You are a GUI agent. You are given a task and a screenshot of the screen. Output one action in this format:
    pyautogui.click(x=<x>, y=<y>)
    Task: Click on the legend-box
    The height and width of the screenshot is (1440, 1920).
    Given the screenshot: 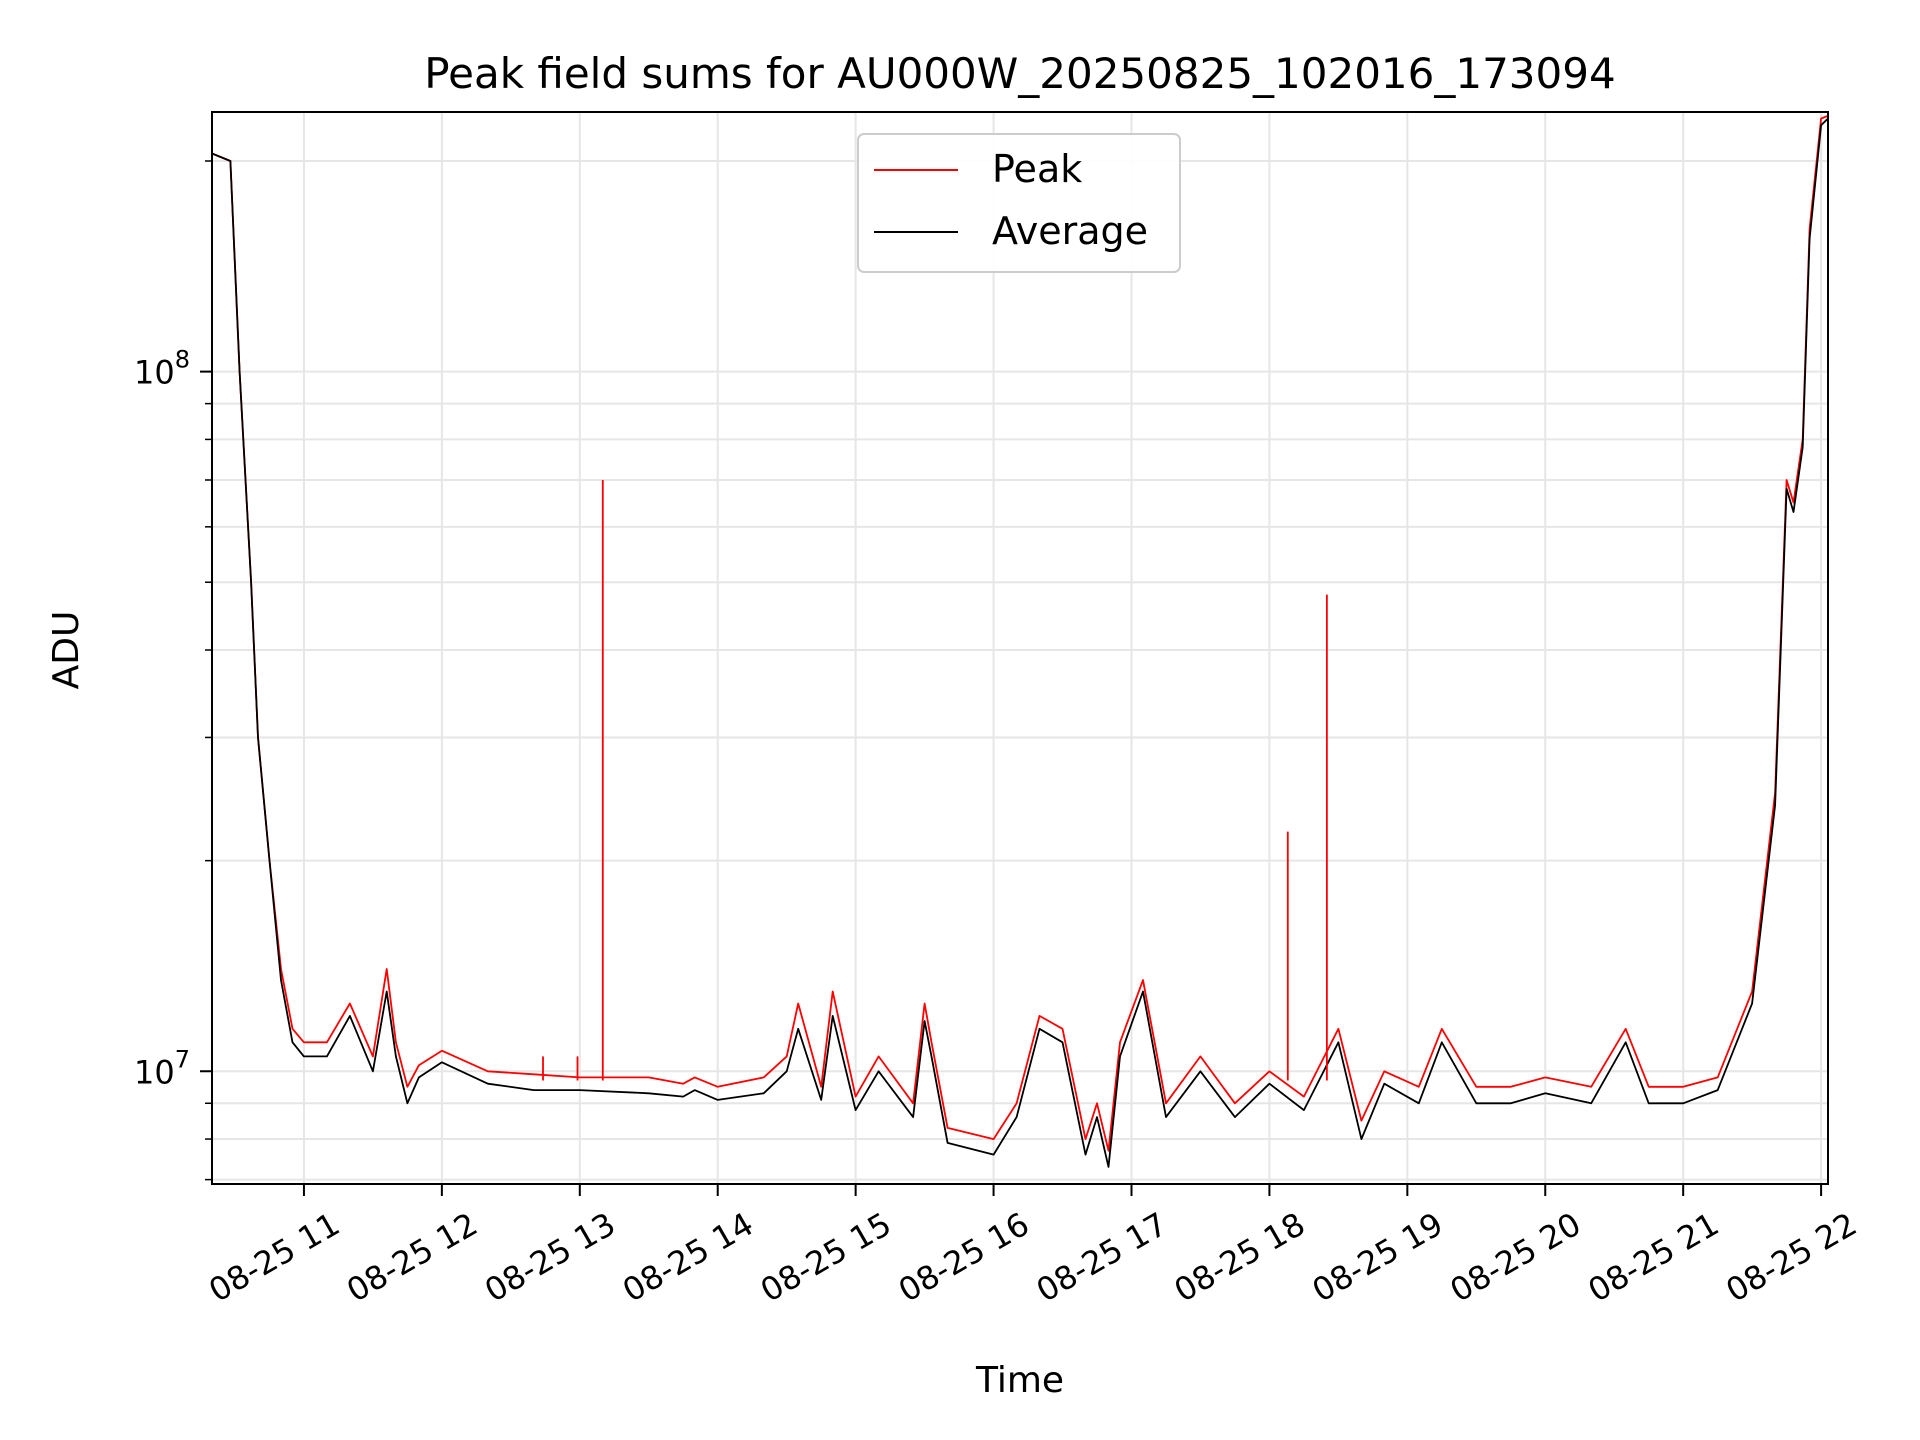 What is the action you would take?
    pyautogui.click(x=1019, y=203)
    